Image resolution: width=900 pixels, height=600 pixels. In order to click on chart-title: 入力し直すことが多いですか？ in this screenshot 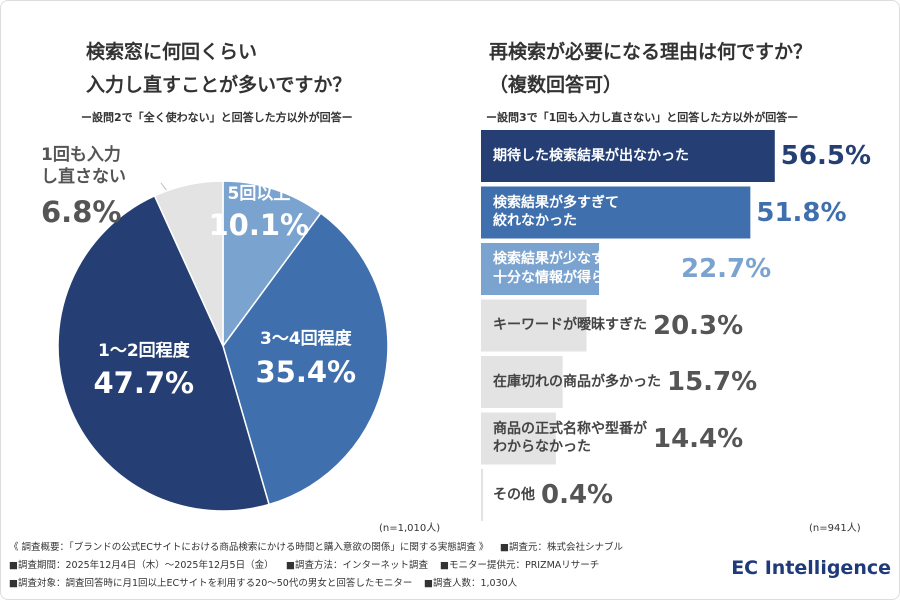, I will do `click(219, 85)`.